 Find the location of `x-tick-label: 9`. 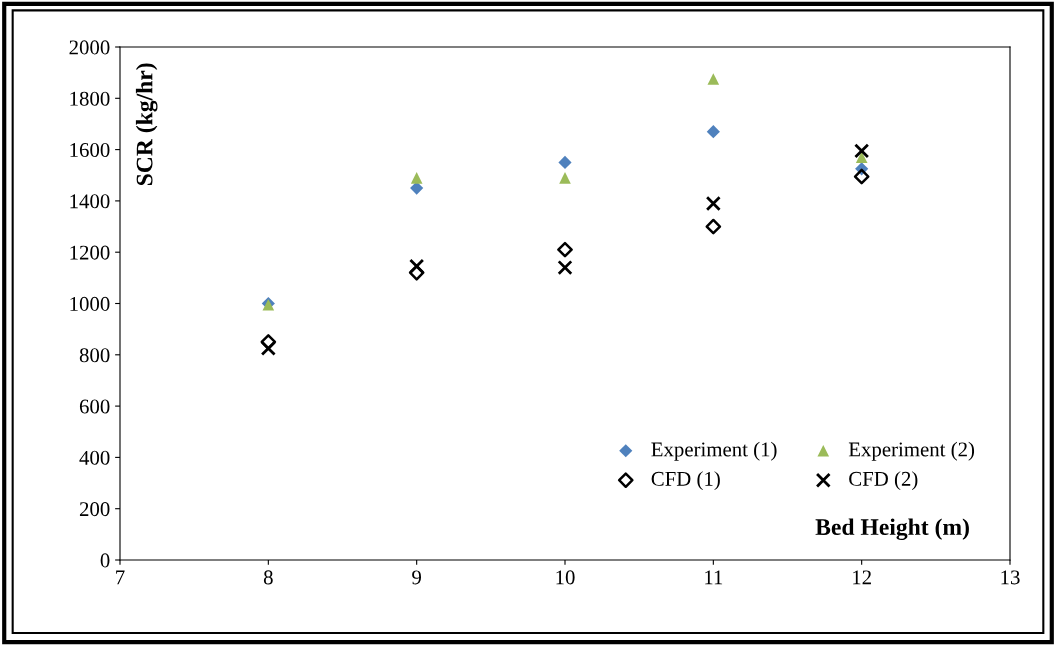

x-tick-label: 9 is located at coordinates (417, 577).